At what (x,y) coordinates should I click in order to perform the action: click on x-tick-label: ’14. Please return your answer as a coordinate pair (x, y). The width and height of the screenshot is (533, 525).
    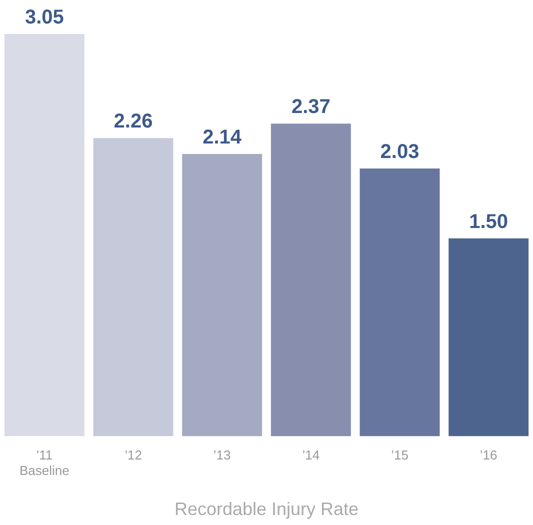
    Looking at the image, I should click on (311, 455).